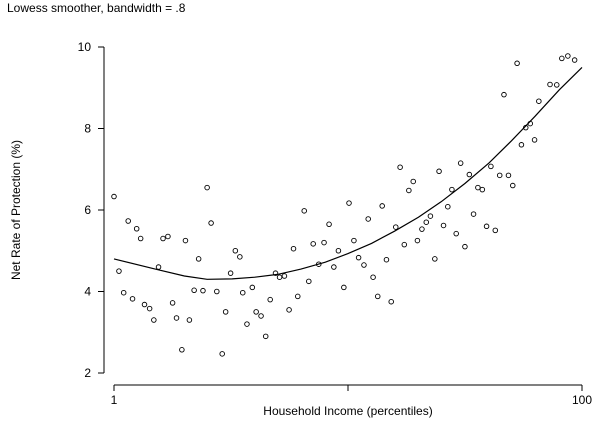 The image size is (596, 423). Describe the element at coordinates (87, 210) in the screenshot. I see `y-tick-label: 6` at that location.